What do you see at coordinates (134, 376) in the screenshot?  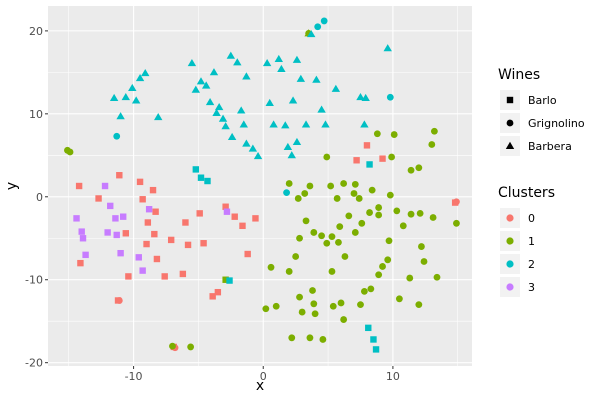 I see `x-tick-label: -10` at bounding box center [134, 376].